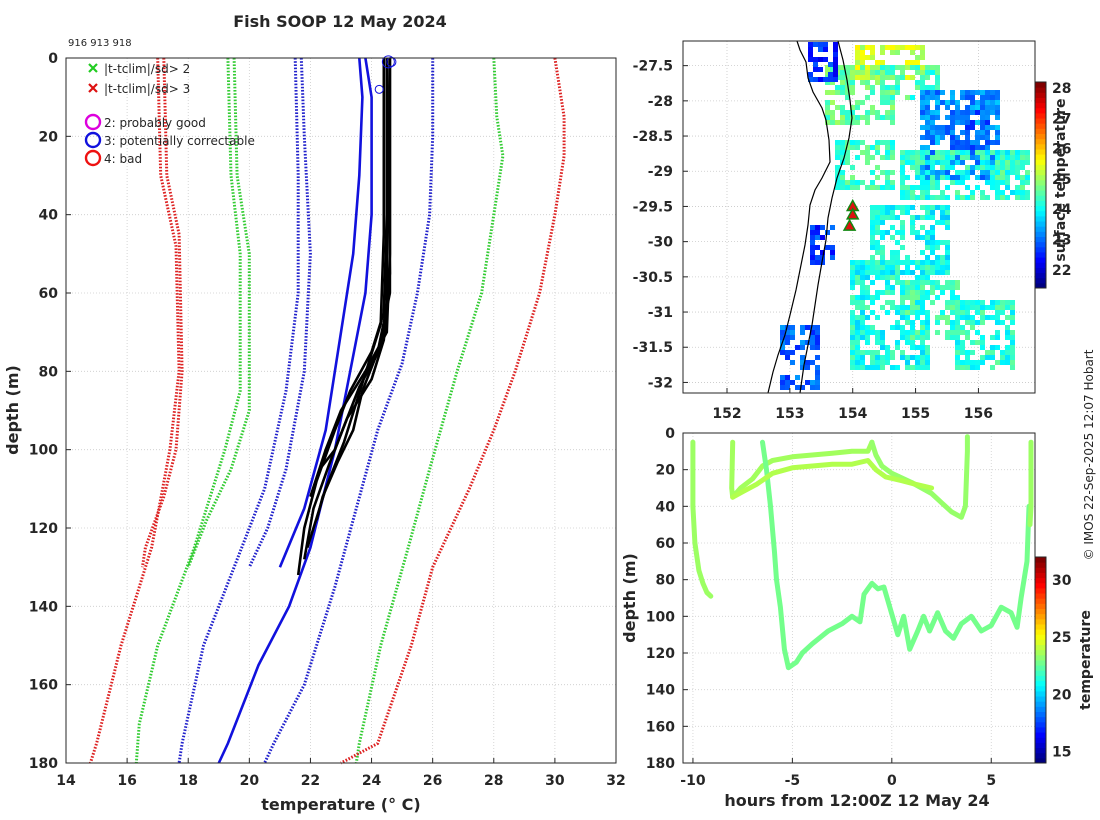 Image resolution: width=1100 pixels, height=820 pixels. What do you see at coordinates (978, 414) in the screenshot?
I see `map-x-tick-label: 156` at bounding box center [978, 414].